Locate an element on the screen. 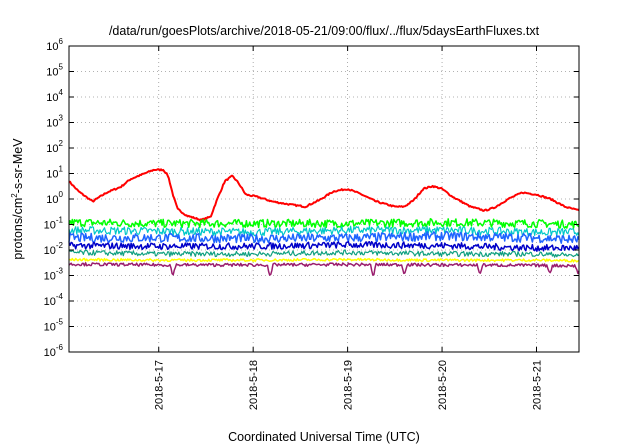  y-tick-label: 10⁰ is located at coordinates (54, 198).